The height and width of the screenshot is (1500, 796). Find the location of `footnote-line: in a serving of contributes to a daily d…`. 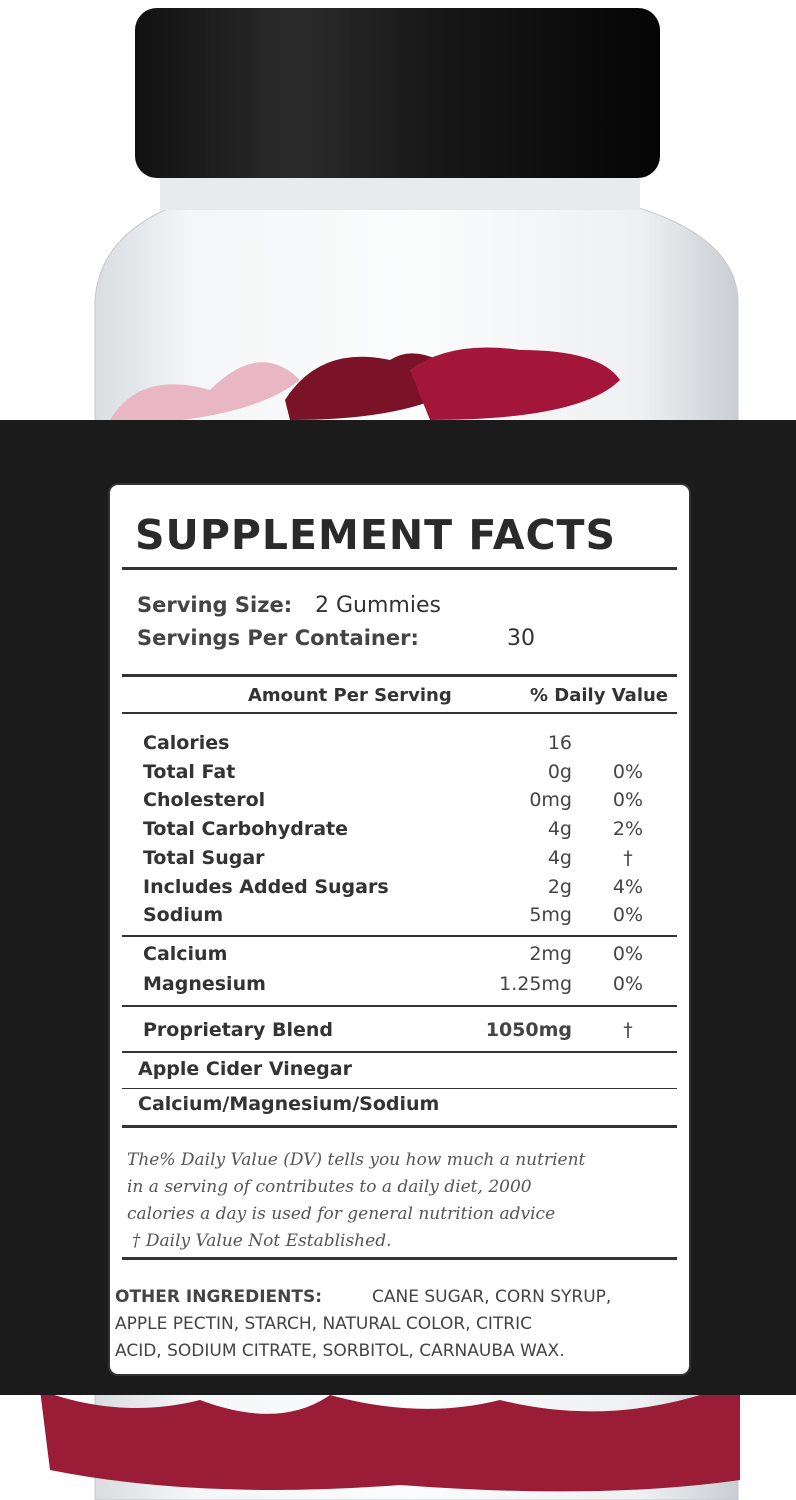

footnote-line: in a serving of contributes to a daily d… is located at coordinates (329, 1187).